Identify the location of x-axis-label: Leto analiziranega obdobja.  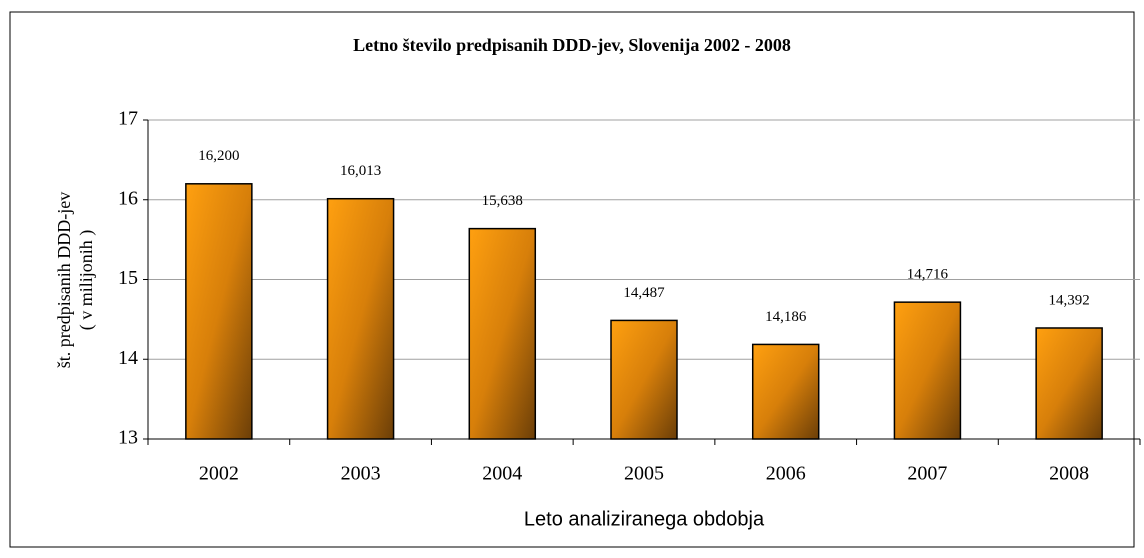
(644, 519).